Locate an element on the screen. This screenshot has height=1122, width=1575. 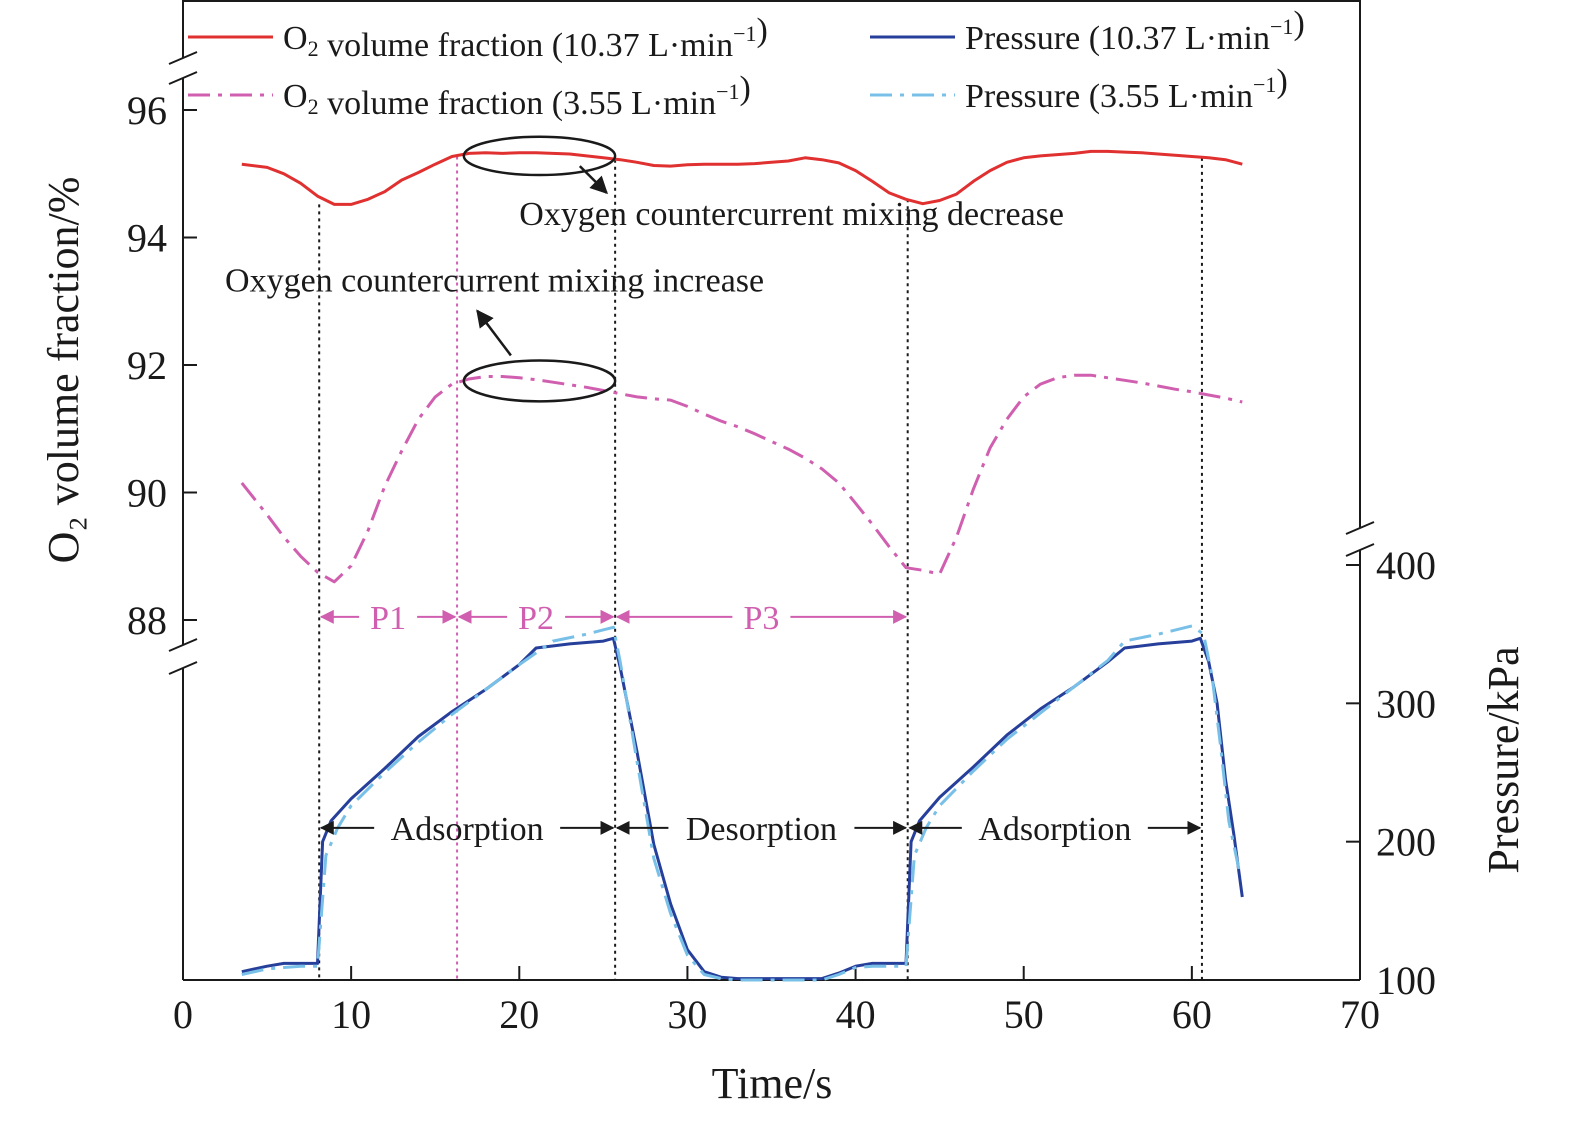
phase-span-label: P2 is located at coordinates (536, 618).